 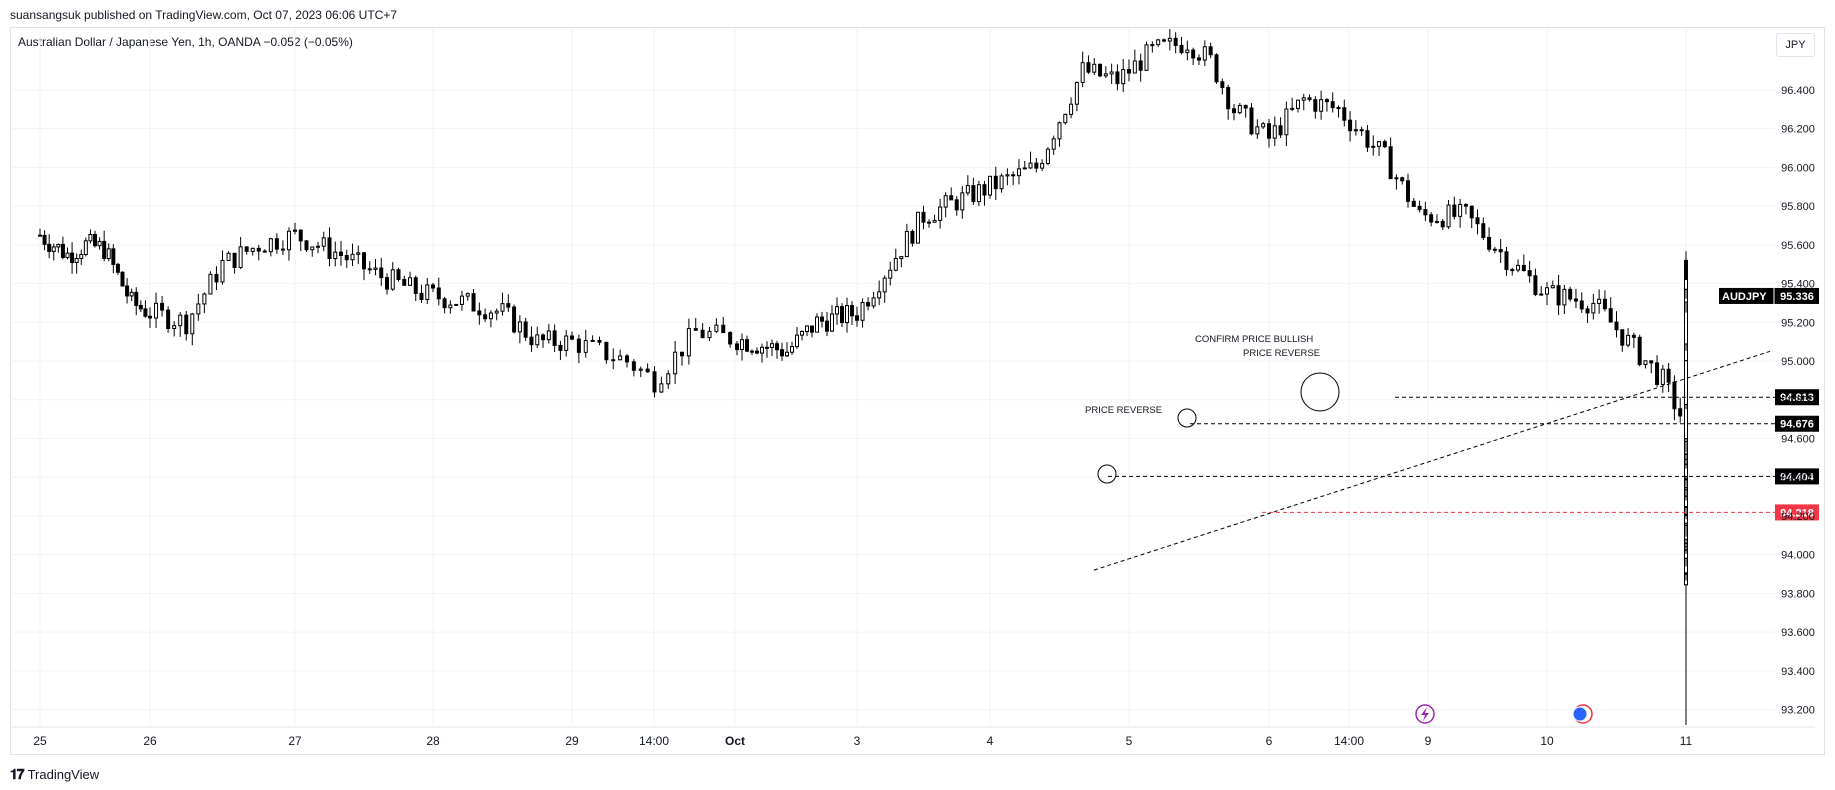 I want to click on event-icons, so click(x=1504, y=714).